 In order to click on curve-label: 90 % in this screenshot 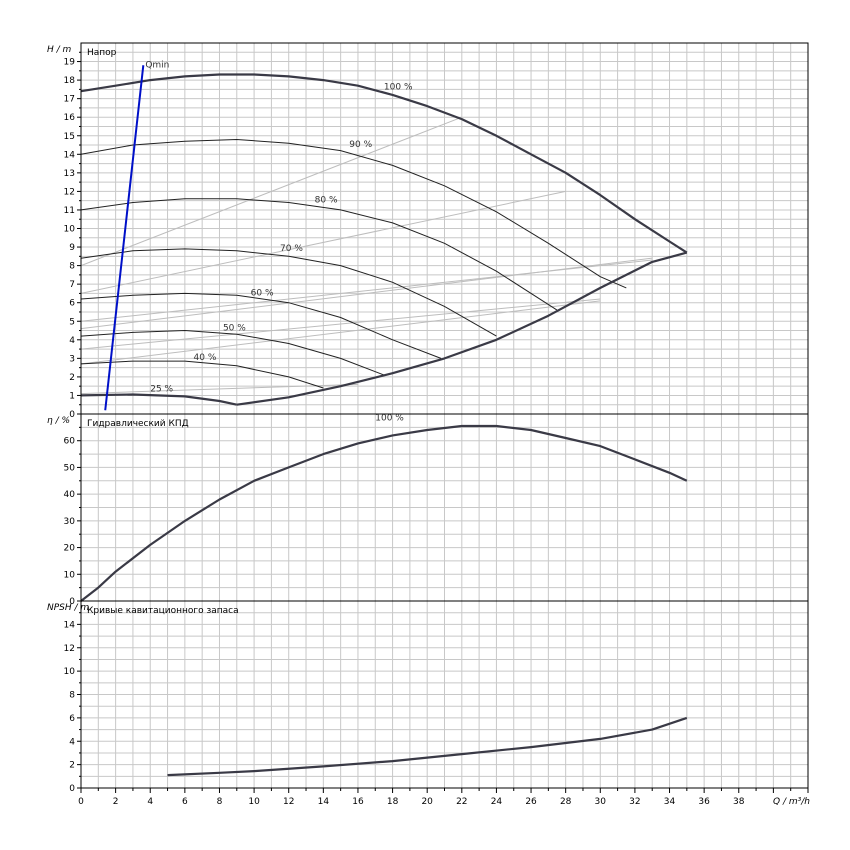, I will do `click(360, 145)`.